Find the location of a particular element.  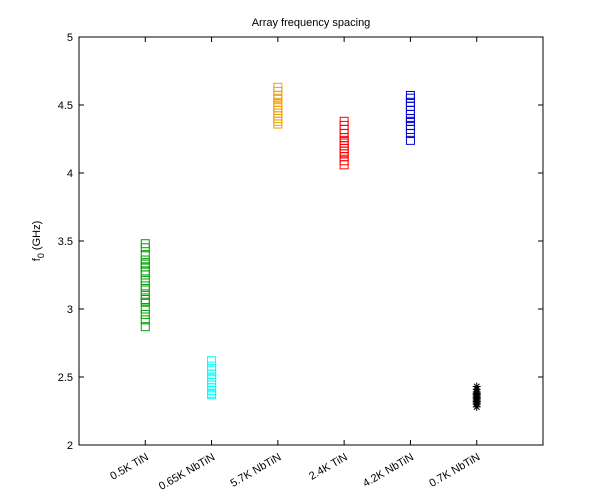

y-axis-label: f0 (GHz) is located at coordinates (38, 241).